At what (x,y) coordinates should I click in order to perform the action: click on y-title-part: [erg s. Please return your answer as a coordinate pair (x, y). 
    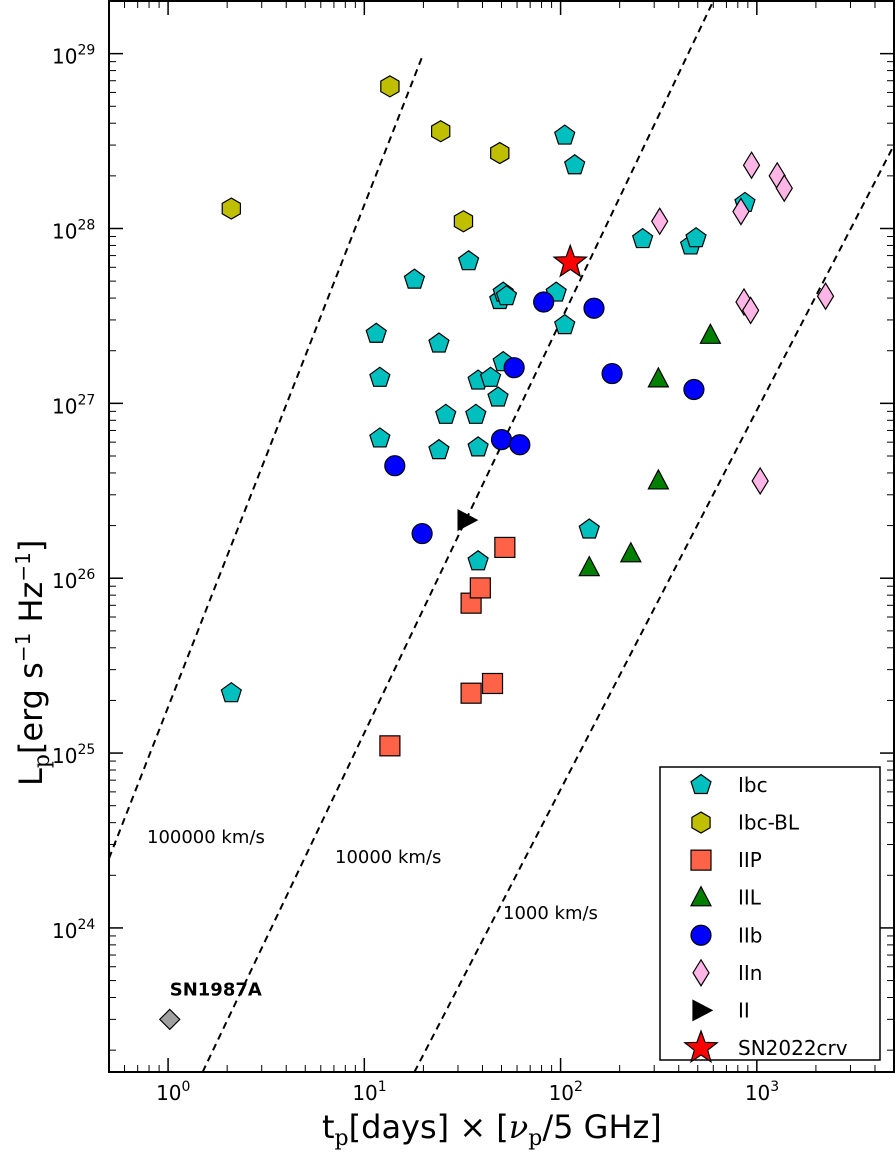
    Looking at the image, I should click on (31, 708).